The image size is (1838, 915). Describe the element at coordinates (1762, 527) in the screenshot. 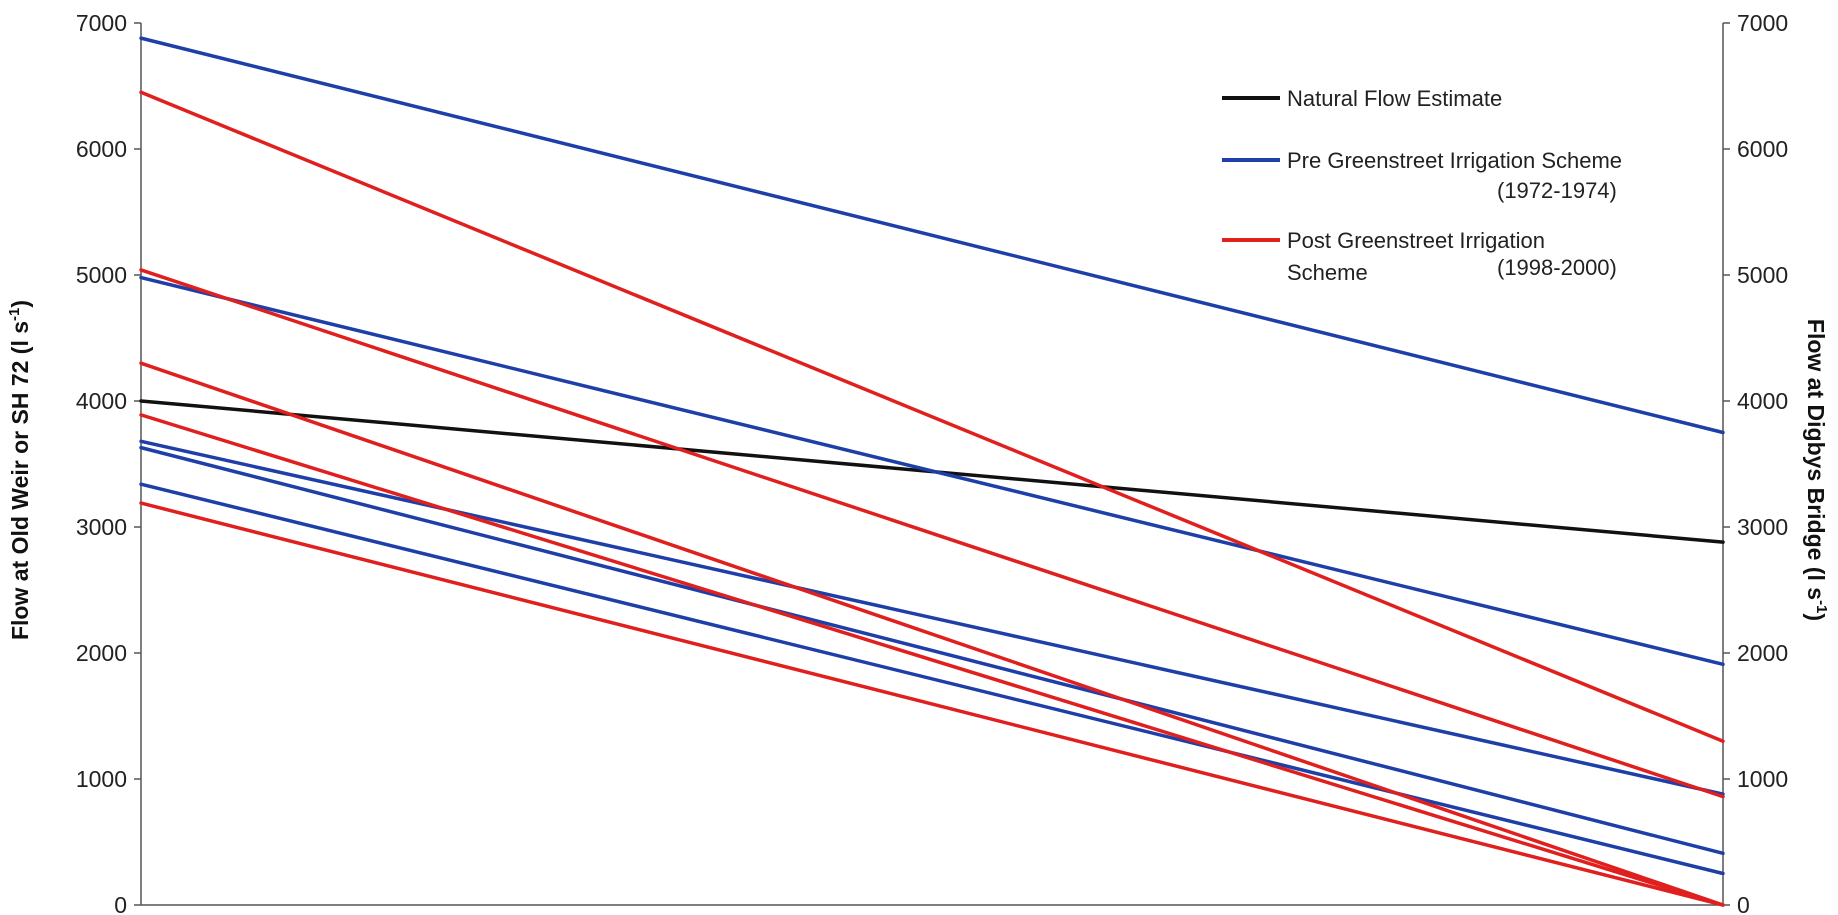

I see `right-tick-label: 3000` at that location.